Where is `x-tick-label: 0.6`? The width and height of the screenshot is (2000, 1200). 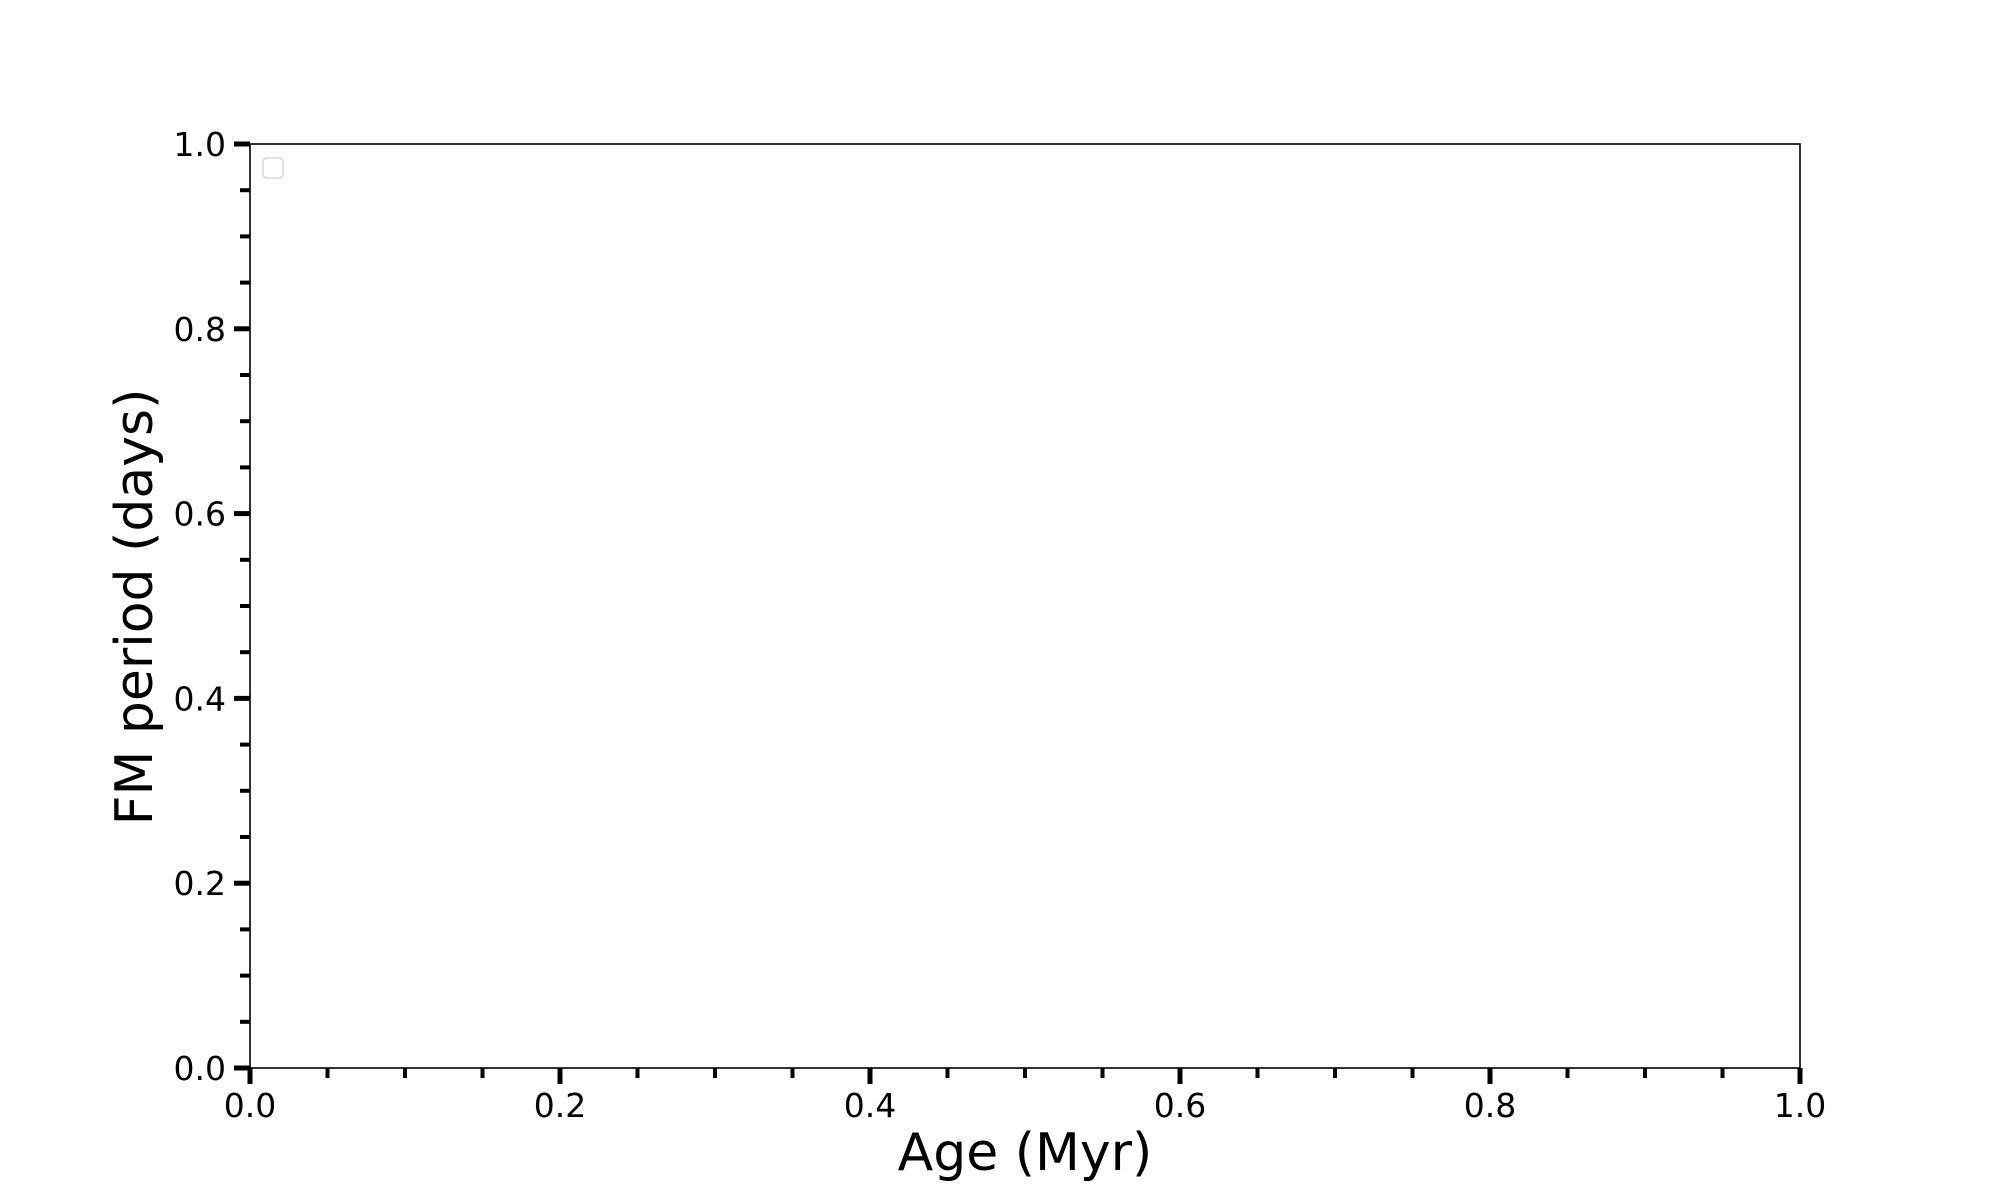 x-tick-label: 0.6 is located at coordinates (1180, 1105).